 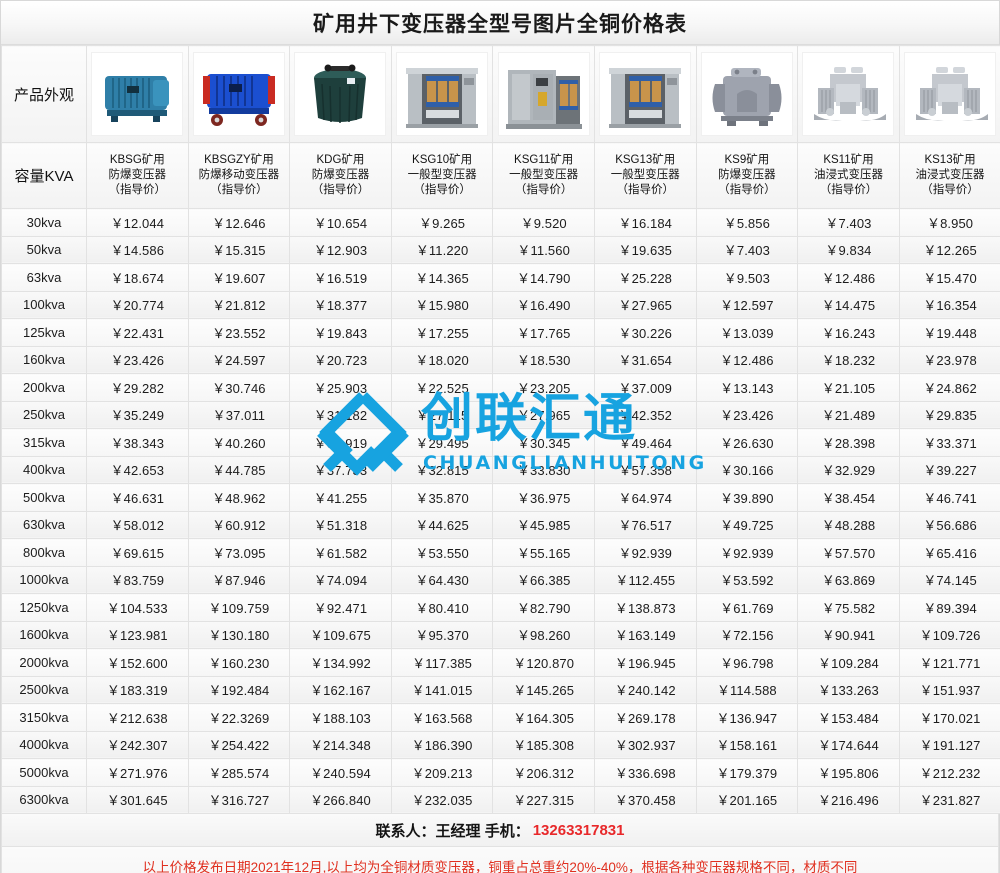 What do you see at coordinates (747, 277) in the screenshot?
I see `price-cell: ￥9.503` at bounding box center [747, 277].